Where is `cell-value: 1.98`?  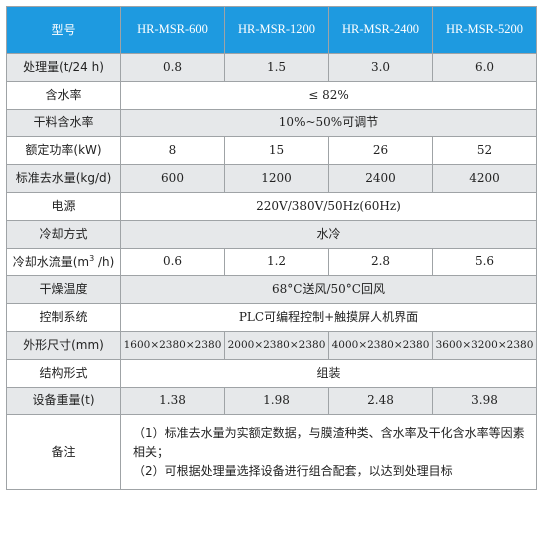 cell-value: 1.98 is located at coordinates (276, 401).